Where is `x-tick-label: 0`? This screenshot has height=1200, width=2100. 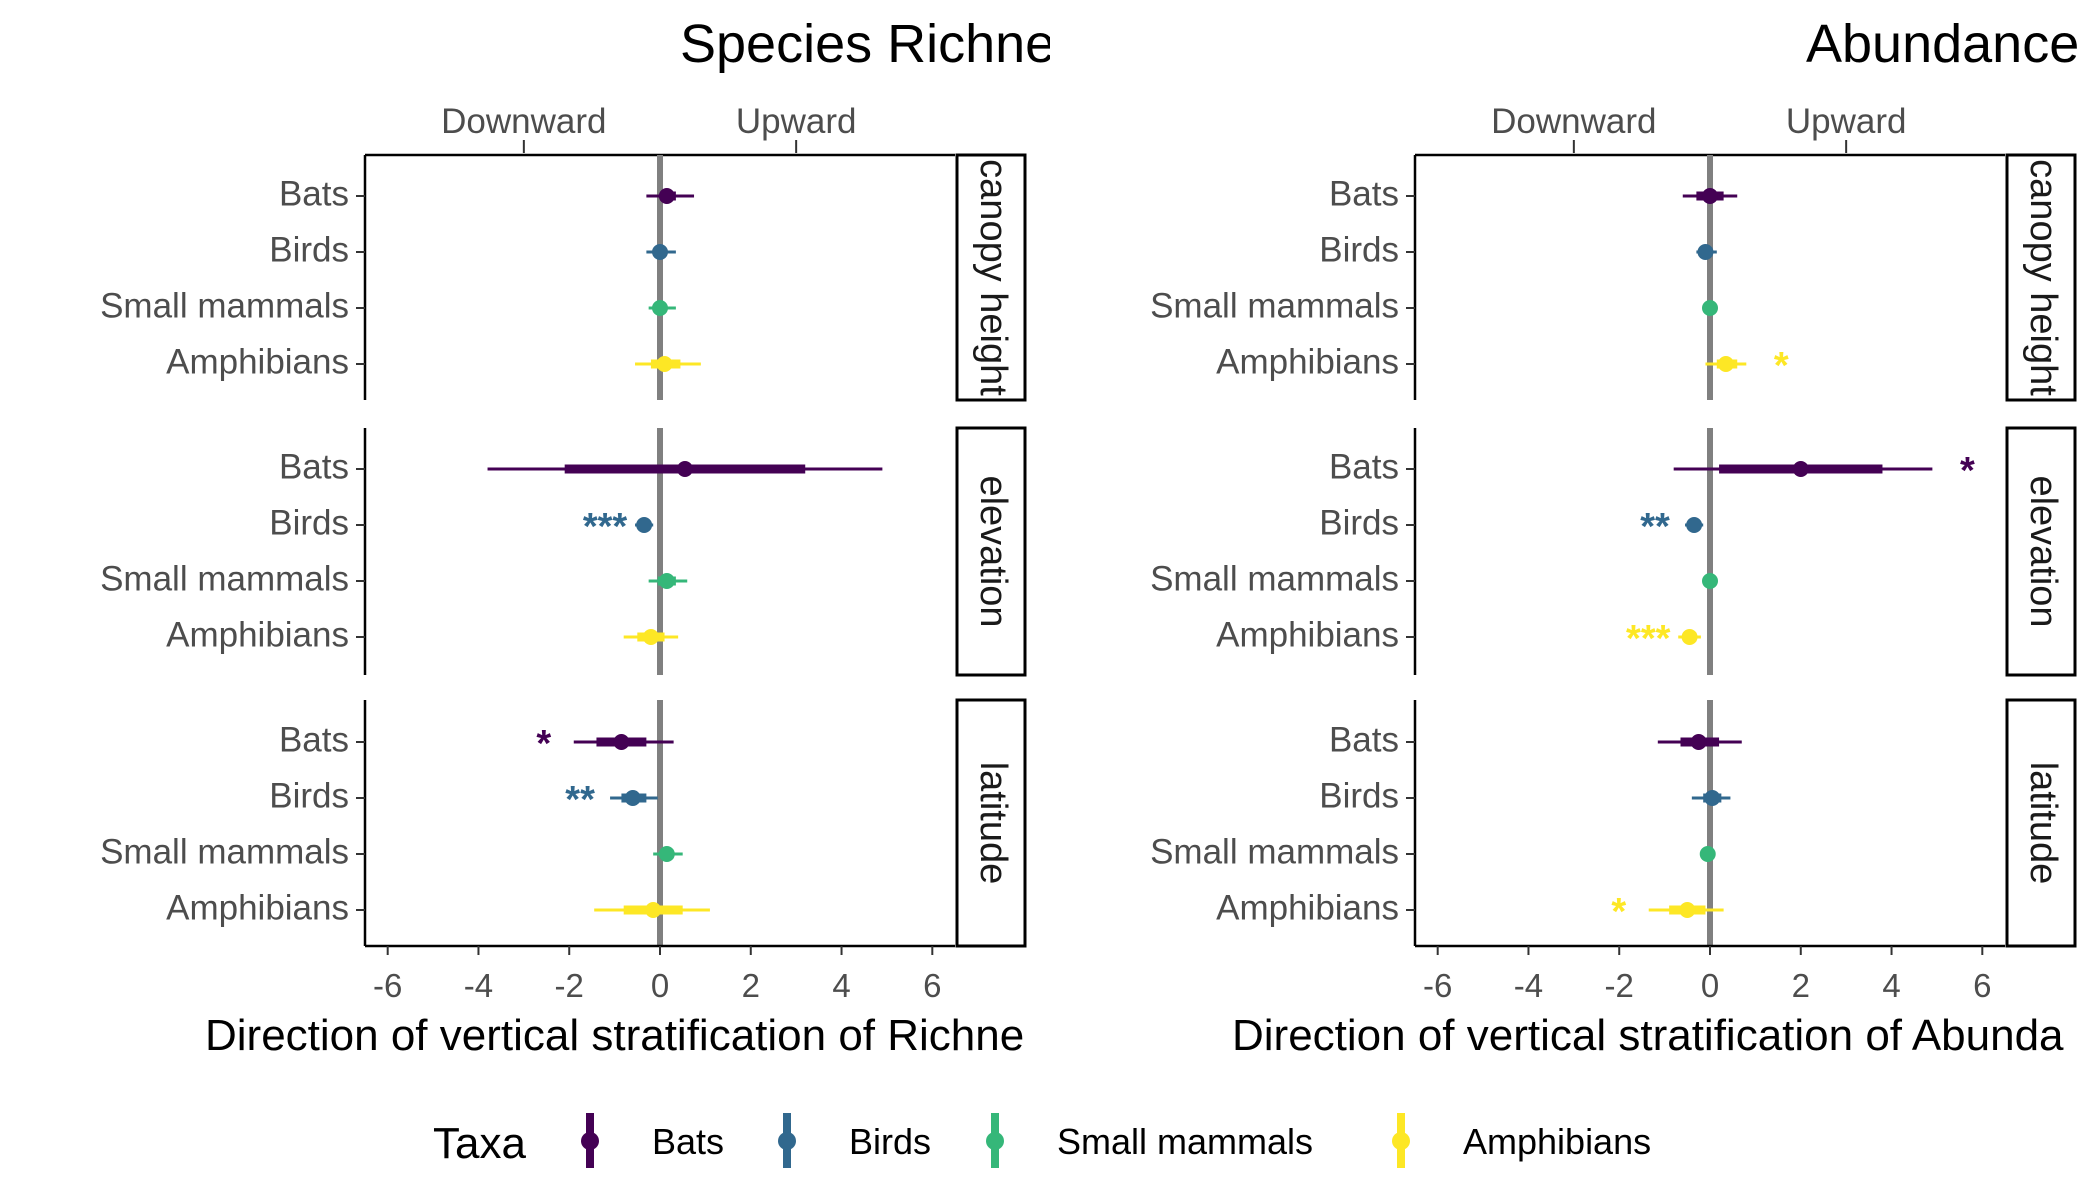
x-tick-label: 0 is located at coordinates (660, 985).